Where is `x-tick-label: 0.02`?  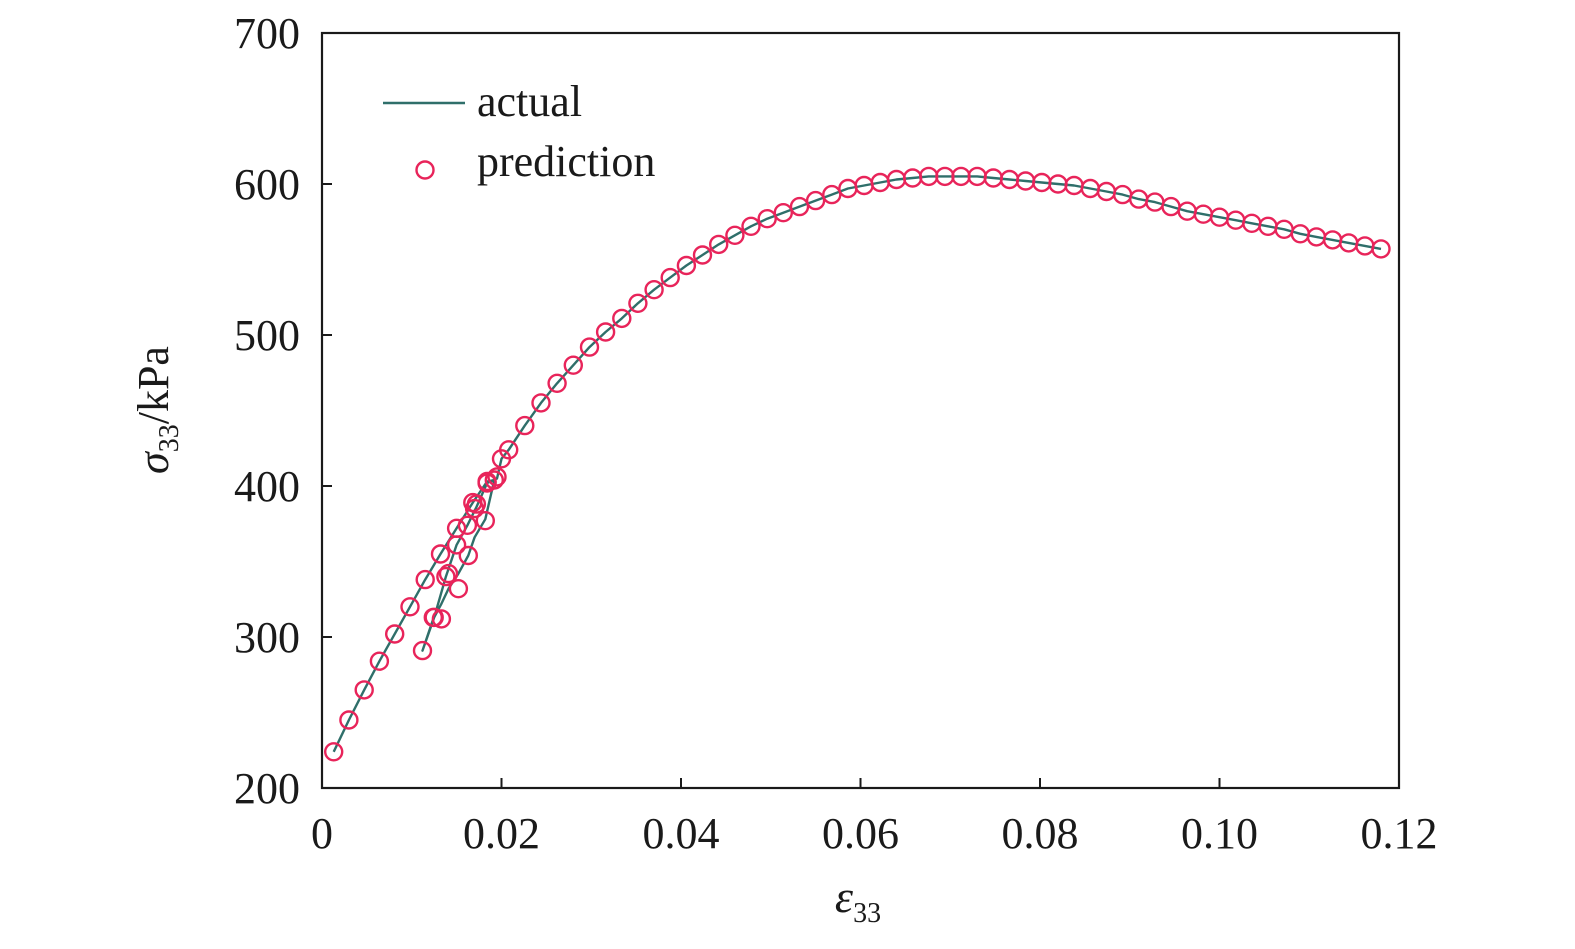 x-tick-label: 0.02 is located at coordinates (501, 833).